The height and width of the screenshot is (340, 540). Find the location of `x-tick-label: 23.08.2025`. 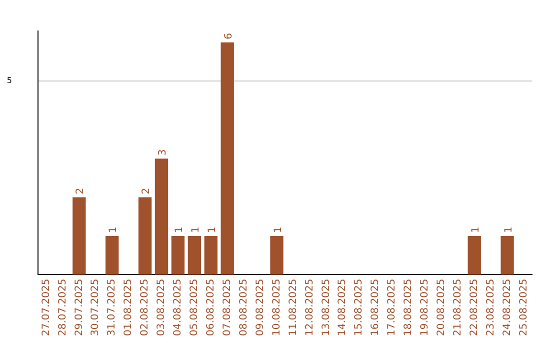

x-tick-label: 23.08.2025 is located at coordinates (490, 307).